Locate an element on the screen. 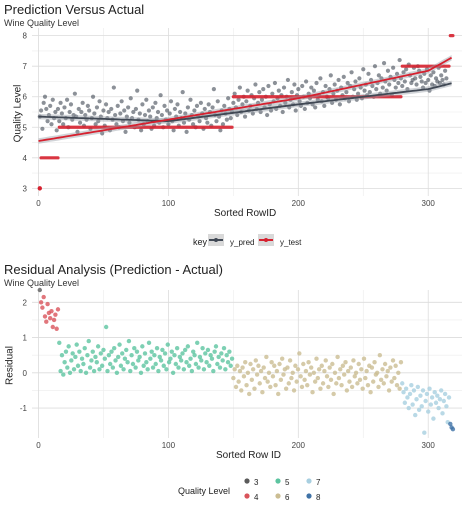 This screenshot has width=474, height=515. chart2-xtick-label: 0 is located at coordinates (38, 445).